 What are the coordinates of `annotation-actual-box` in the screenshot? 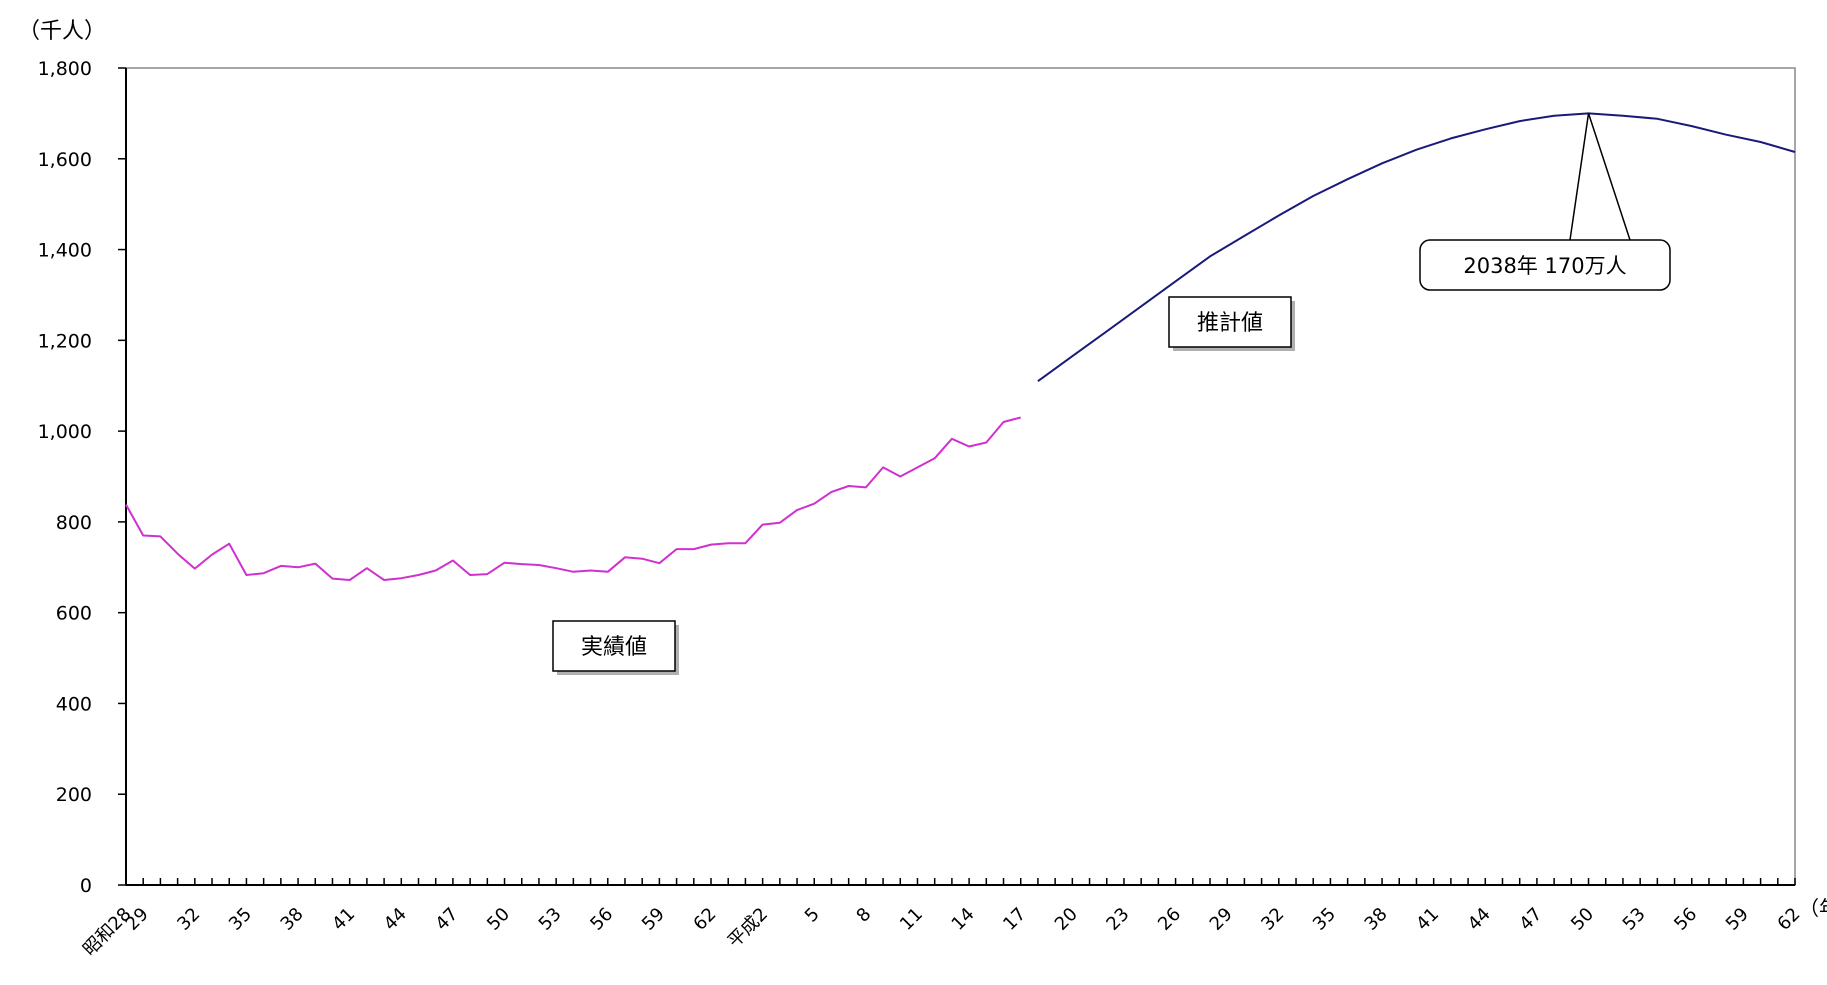 It's located at (614, 646).